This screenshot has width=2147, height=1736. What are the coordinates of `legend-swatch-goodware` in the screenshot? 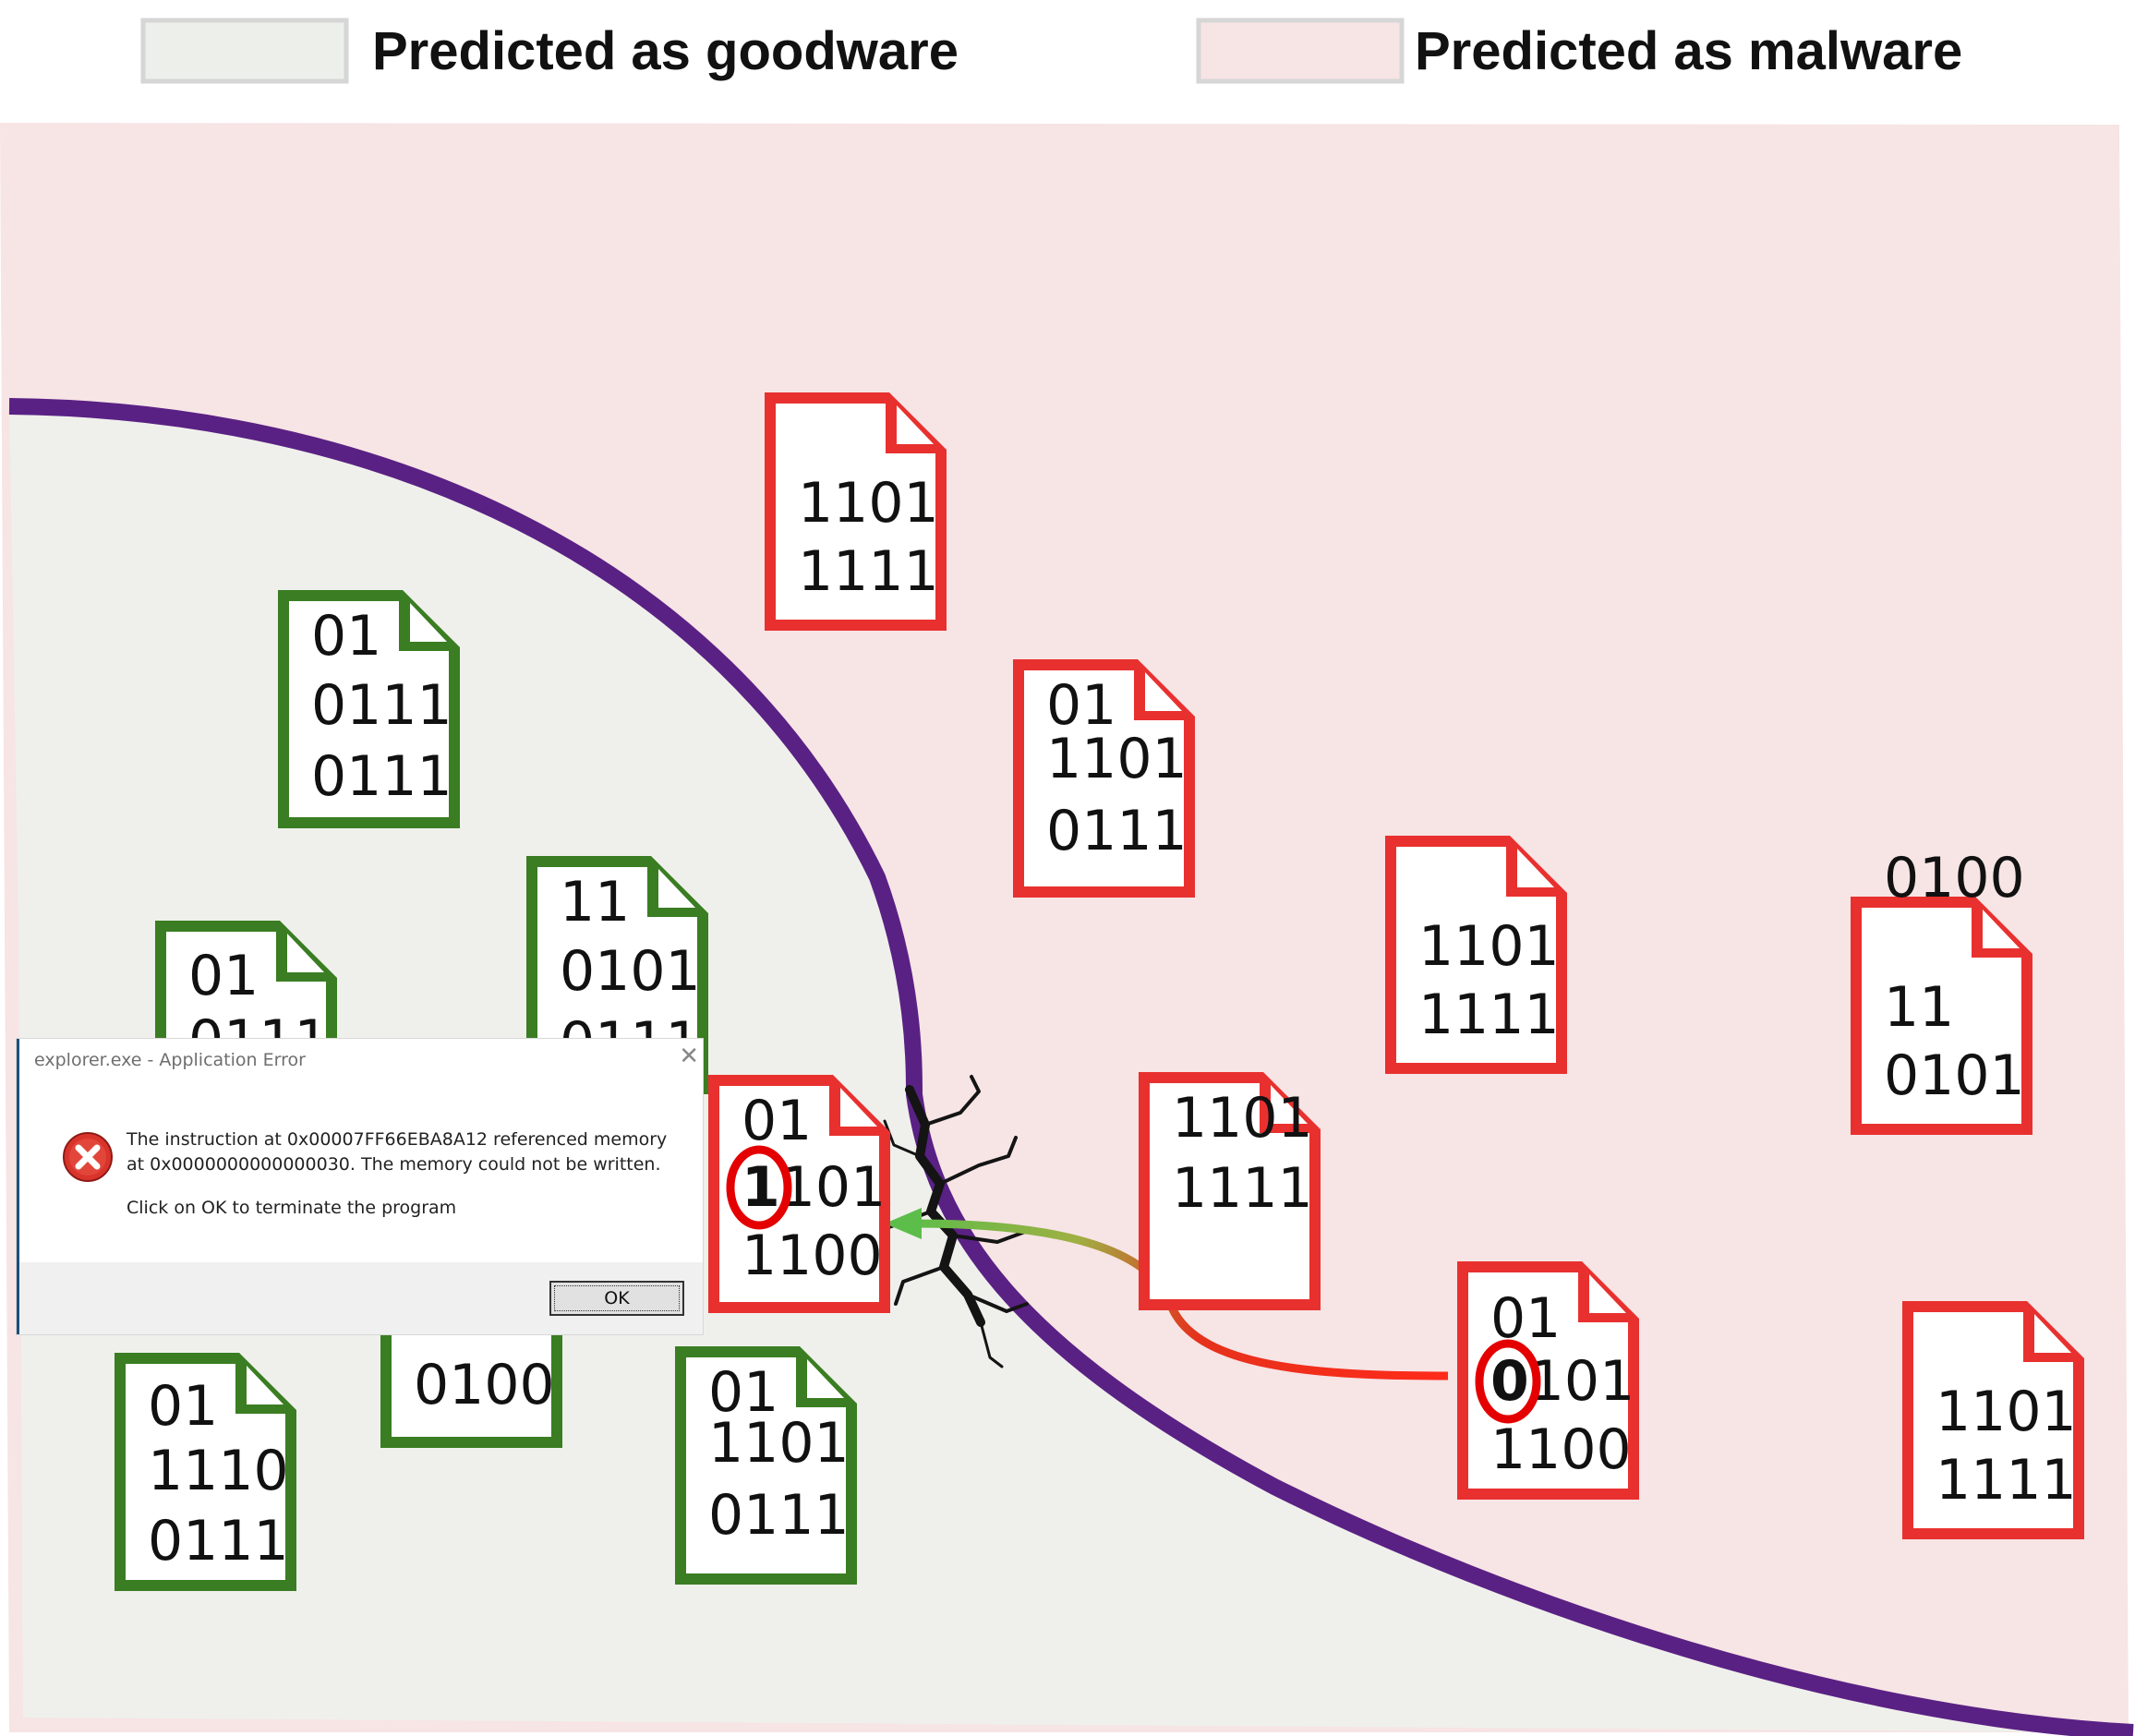 It's located at (244, 51).